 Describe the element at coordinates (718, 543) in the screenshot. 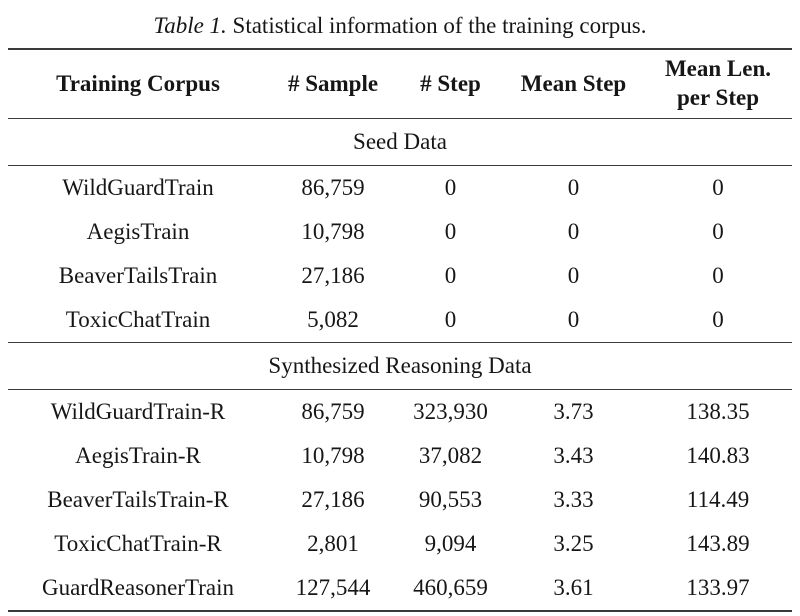

I see `mean-len-per-step: 143.89` at that location.